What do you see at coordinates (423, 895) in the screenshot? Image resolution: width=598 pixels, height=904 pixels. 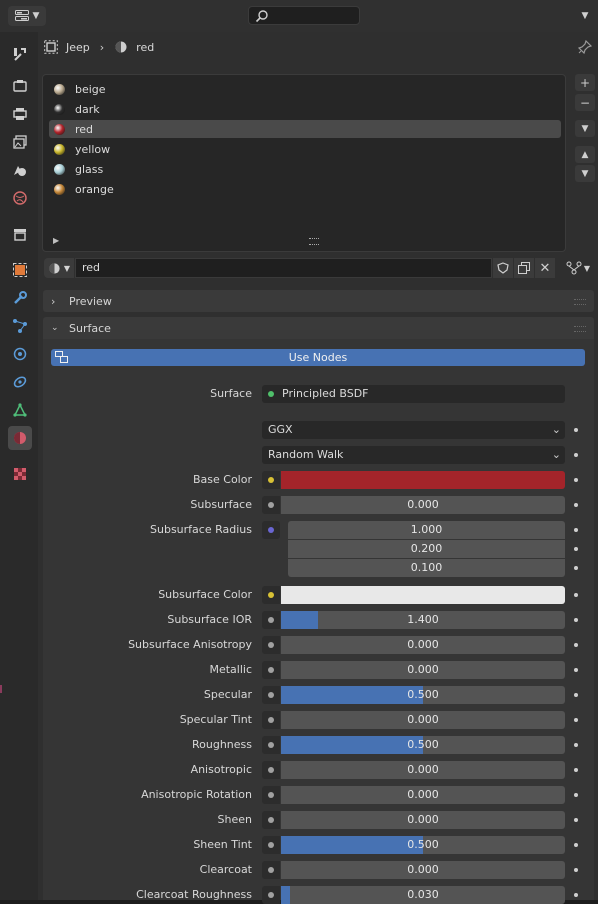 I see `value-slider: 0.030` at bounding box center [423, 895].